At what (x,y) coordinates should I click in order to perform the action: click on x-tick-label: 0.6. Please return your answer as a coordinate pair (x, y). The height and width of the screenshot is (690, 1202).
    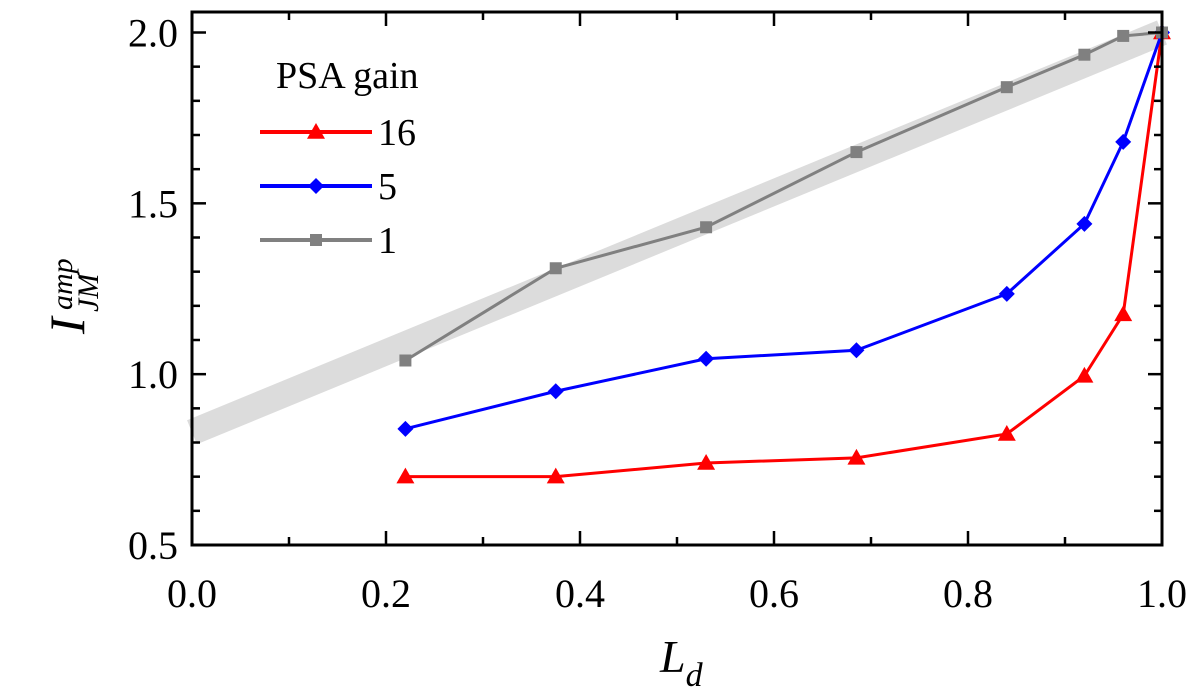
    Looking at the image, I should click on (774, 593).